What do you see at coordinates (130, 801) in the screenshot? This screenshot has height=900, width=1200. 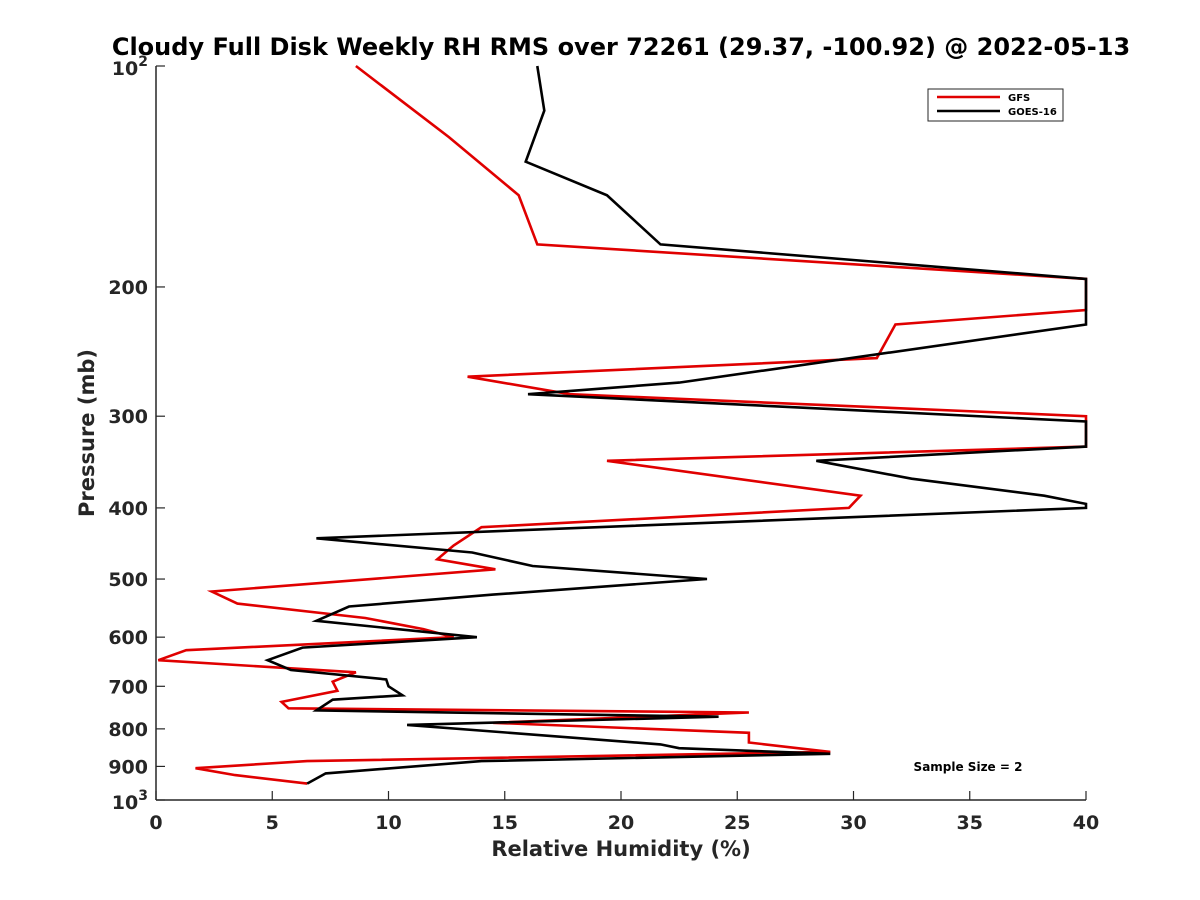 I see `y-tick-label: 10³` at bounding box center [130, 801].